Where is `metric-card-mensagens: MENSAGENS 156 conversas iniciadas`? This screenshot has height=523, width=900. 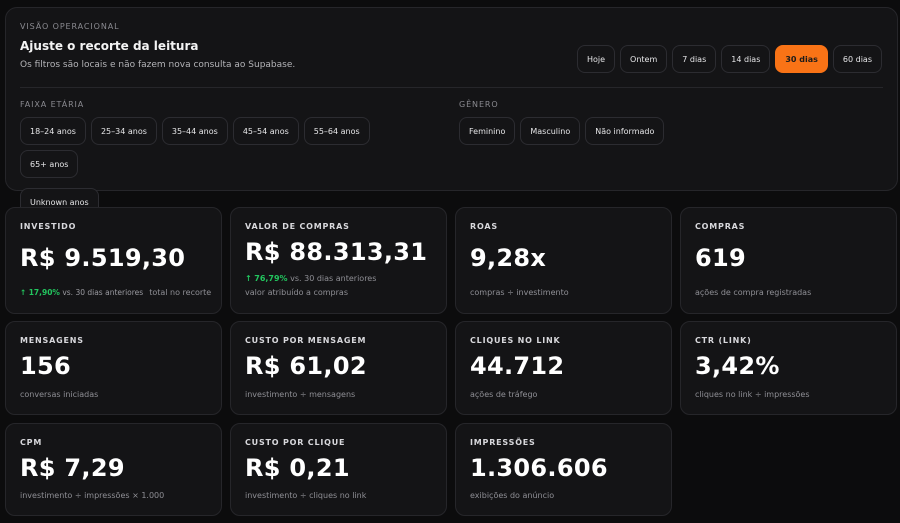 metric-card-mensagens: MENSAGENS 156 conversas iniciadas is located at coordinates (113, 368).